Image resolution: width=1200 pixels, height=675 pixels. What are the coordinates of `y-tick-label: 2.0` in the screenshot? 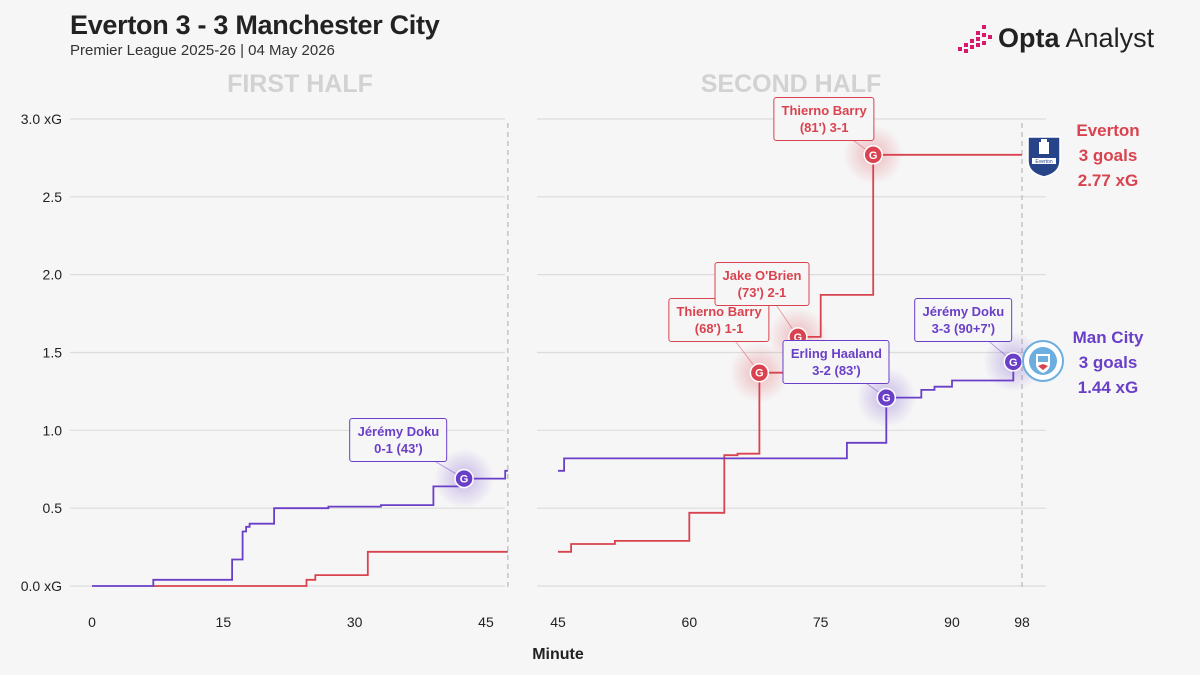 It's located at (53, 275).